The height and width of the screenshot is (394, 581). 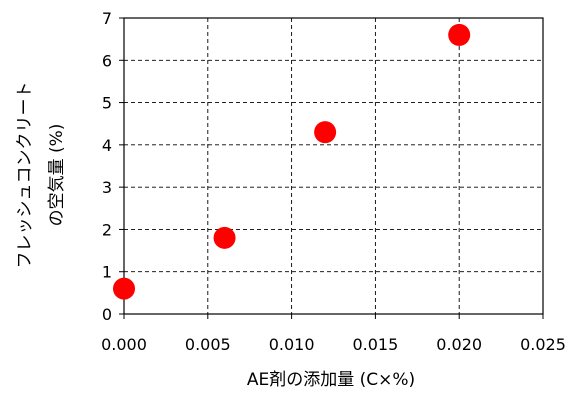 What do you see at coordinates (124, 344) in the screenshot?
I see `x-tick-label: 0.000` at bounding box center [124, 344].